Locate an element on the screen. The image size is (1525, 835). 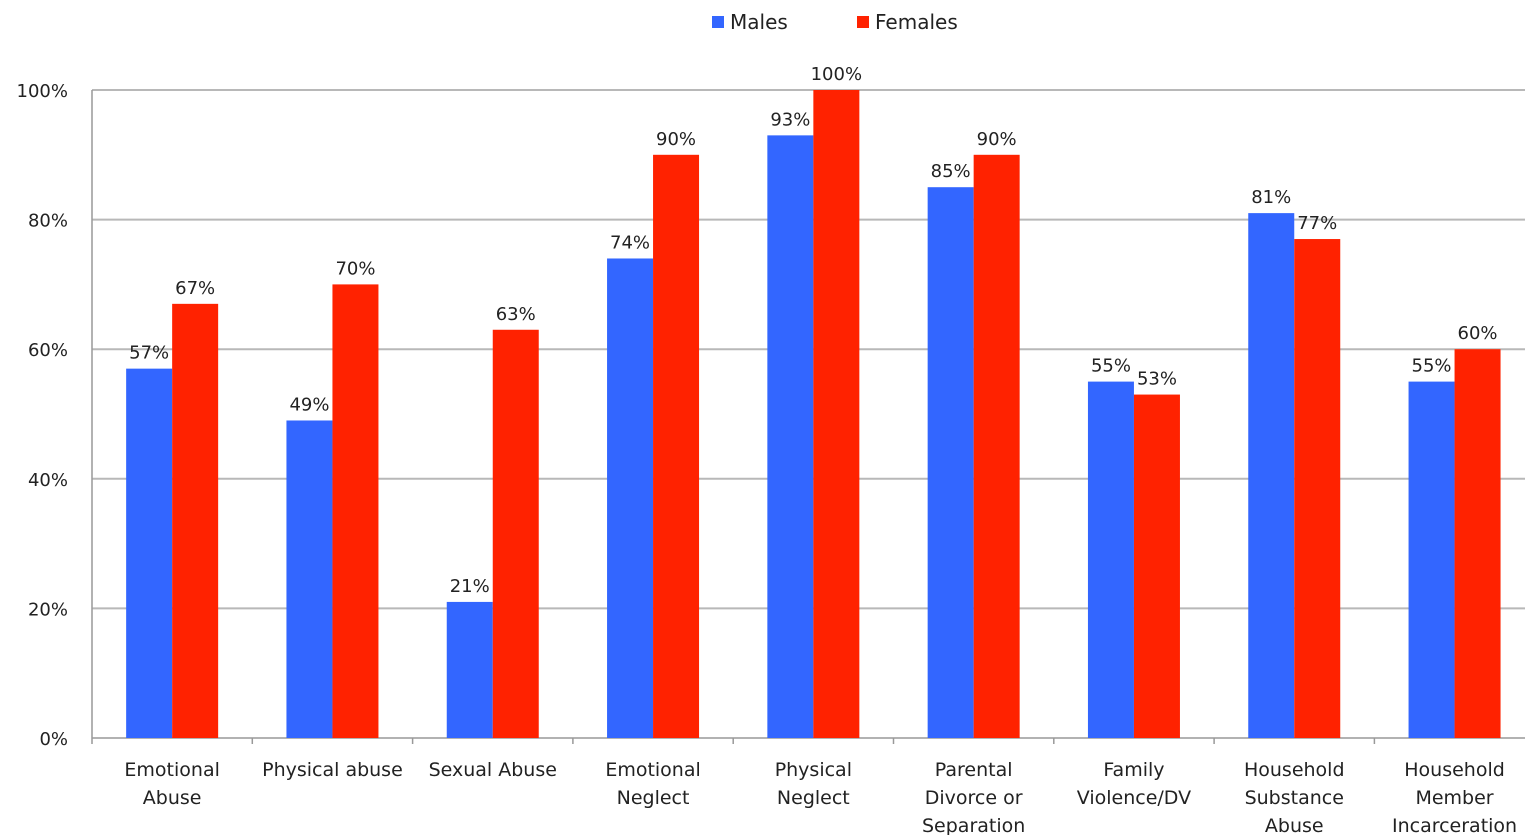
x-tick-label: Physical is located at coordinates (813, 770).